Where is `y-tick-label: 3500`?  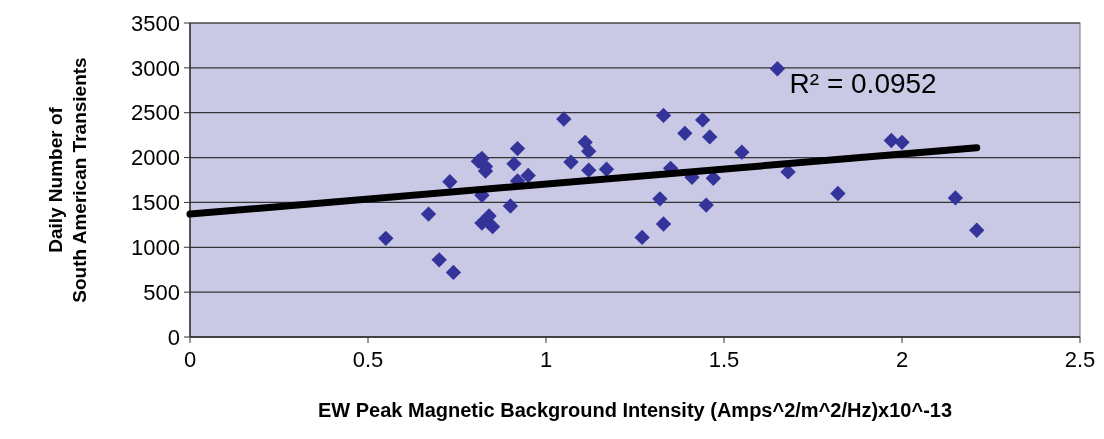 y-tick-label: 3500 is located at coordinates (155, 23).